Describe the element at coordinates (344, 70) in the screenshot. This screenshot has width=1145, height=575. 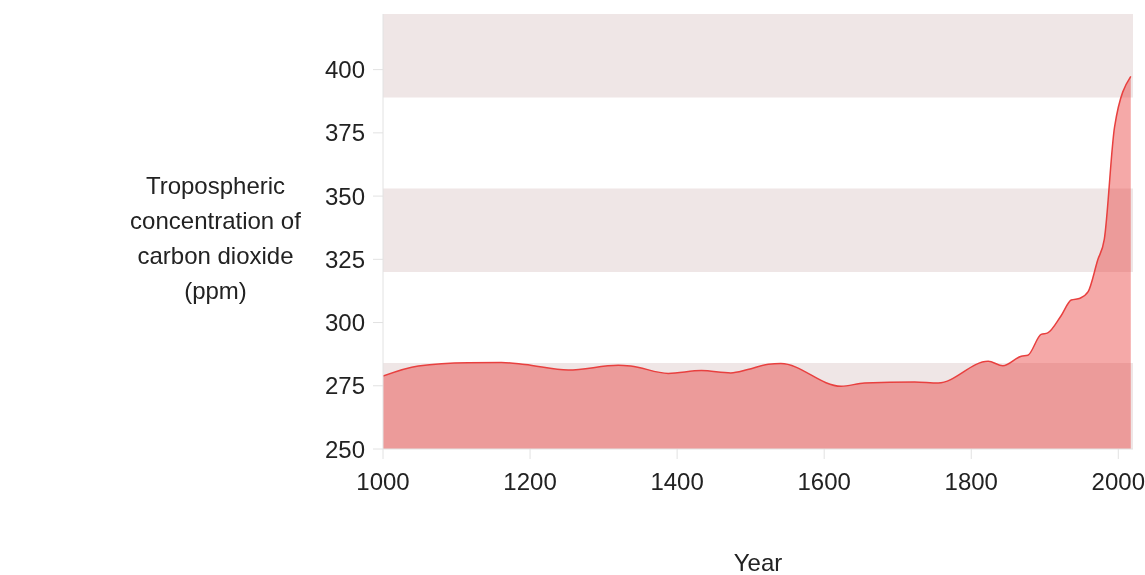
I see `y-tick-label: 400` at that location.